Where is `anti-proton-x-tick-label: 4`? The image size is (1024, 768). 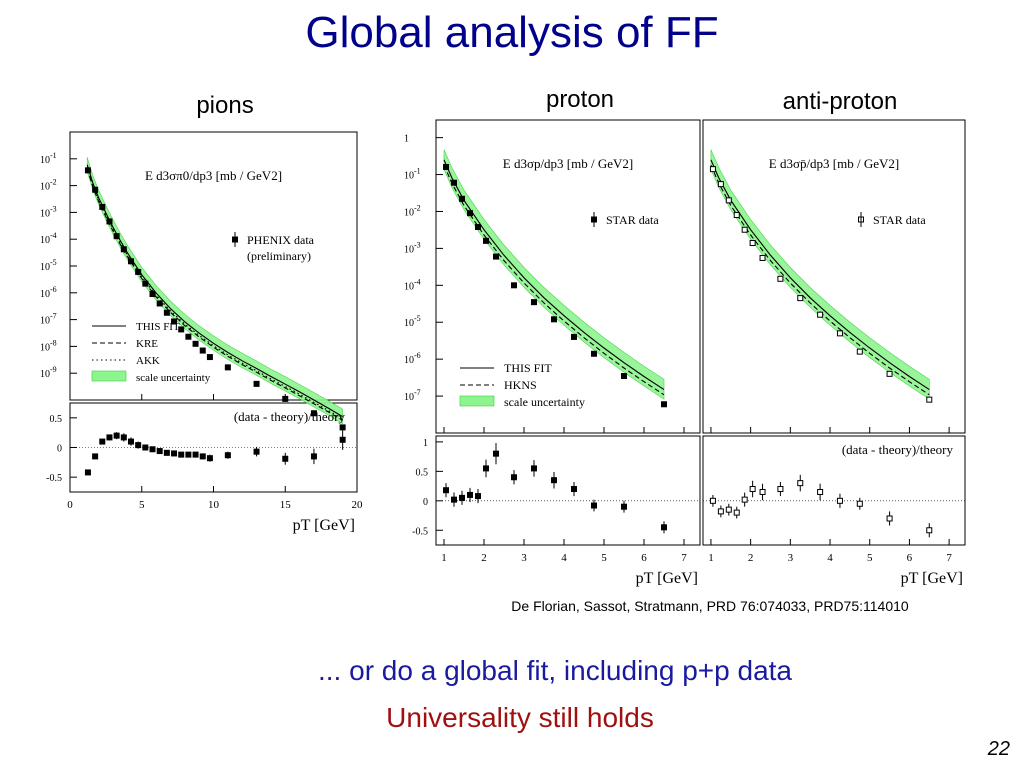
anti-proton-x-tick-label: 4 is located at coordinates (830, 558).